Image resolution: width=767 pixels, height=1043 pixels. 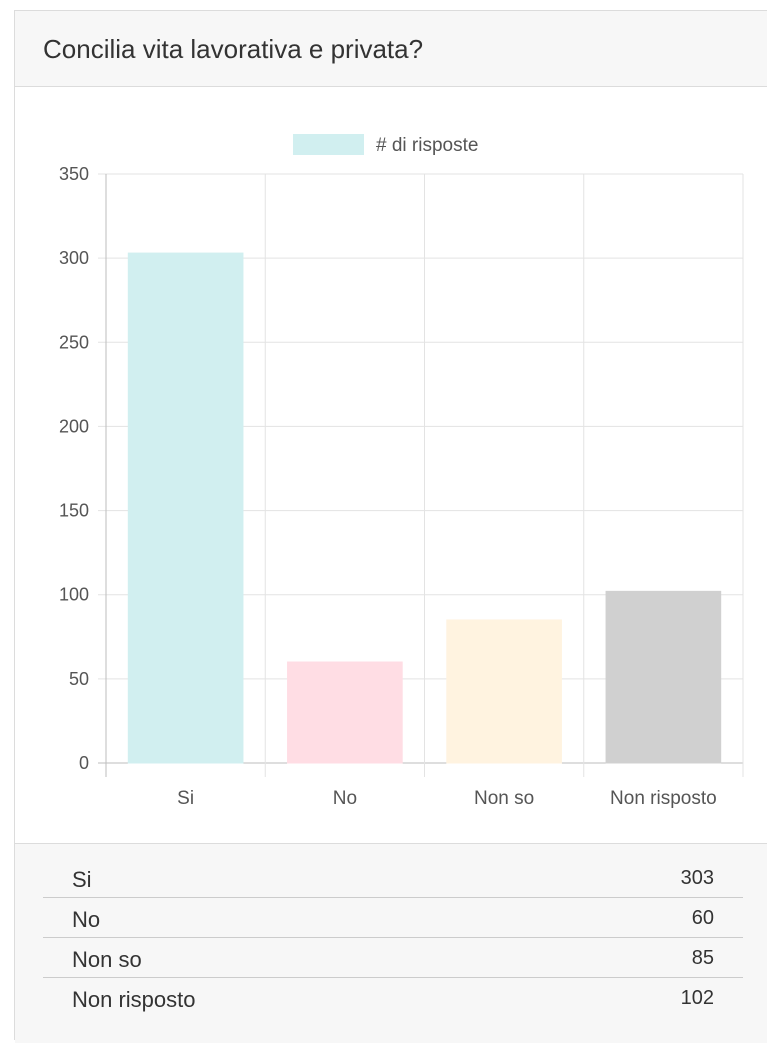 I want to click on row-value: 102, so click(x=697, y=998).